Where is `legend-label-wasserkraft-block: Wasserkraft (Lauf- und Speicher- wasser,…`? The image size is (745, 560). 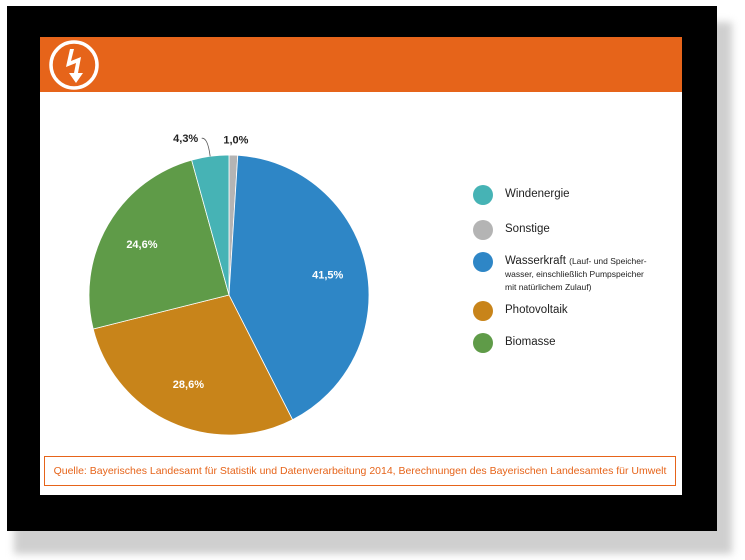
legend-label-wasserkraft-block: Wasserkraft (Lauf- und Speicher- wasser,… is located at coordinates (576, 273).